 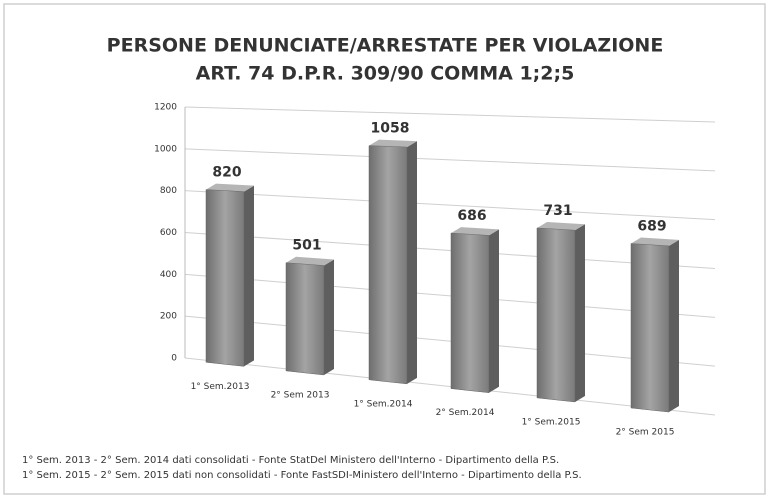 What do you see at coordinates (226, 173) in the screenshot?
I see `value-label: 820` at bounding box center [226, 173].